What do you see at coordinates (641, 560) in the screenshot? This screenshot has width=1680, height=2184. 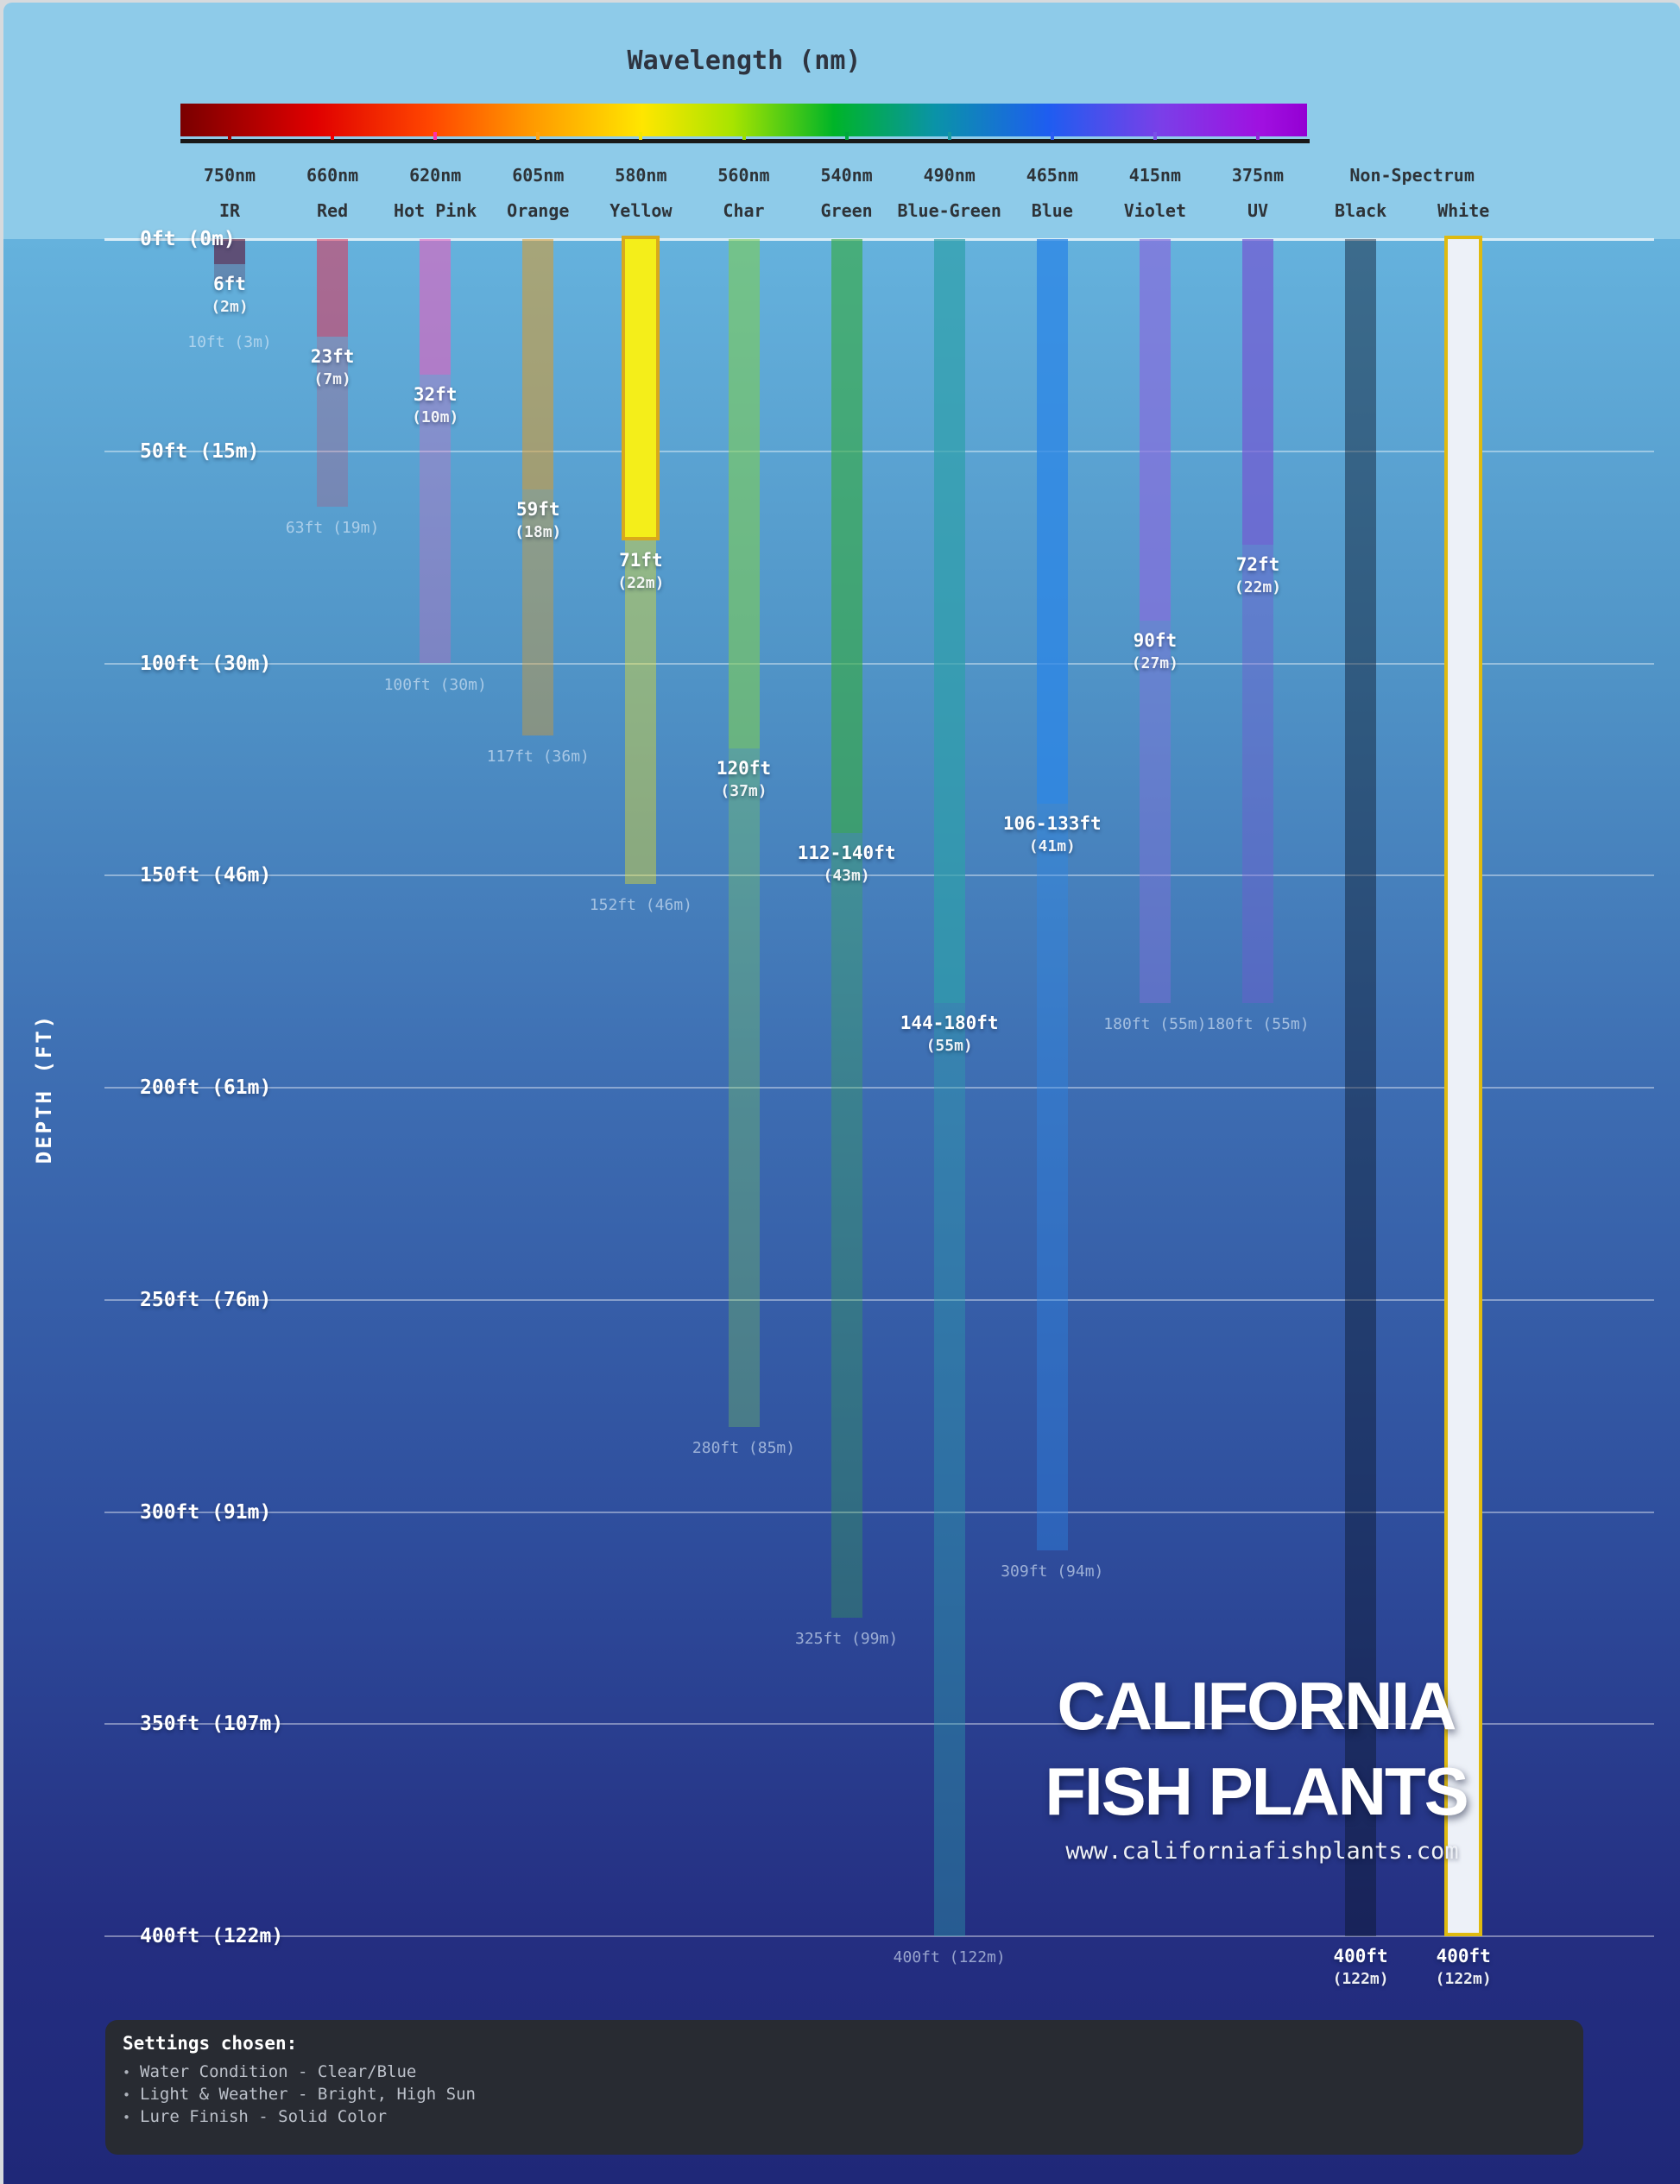 I see `bar-label-yellow-depth: 71ft` at bounding box center [641, 560].